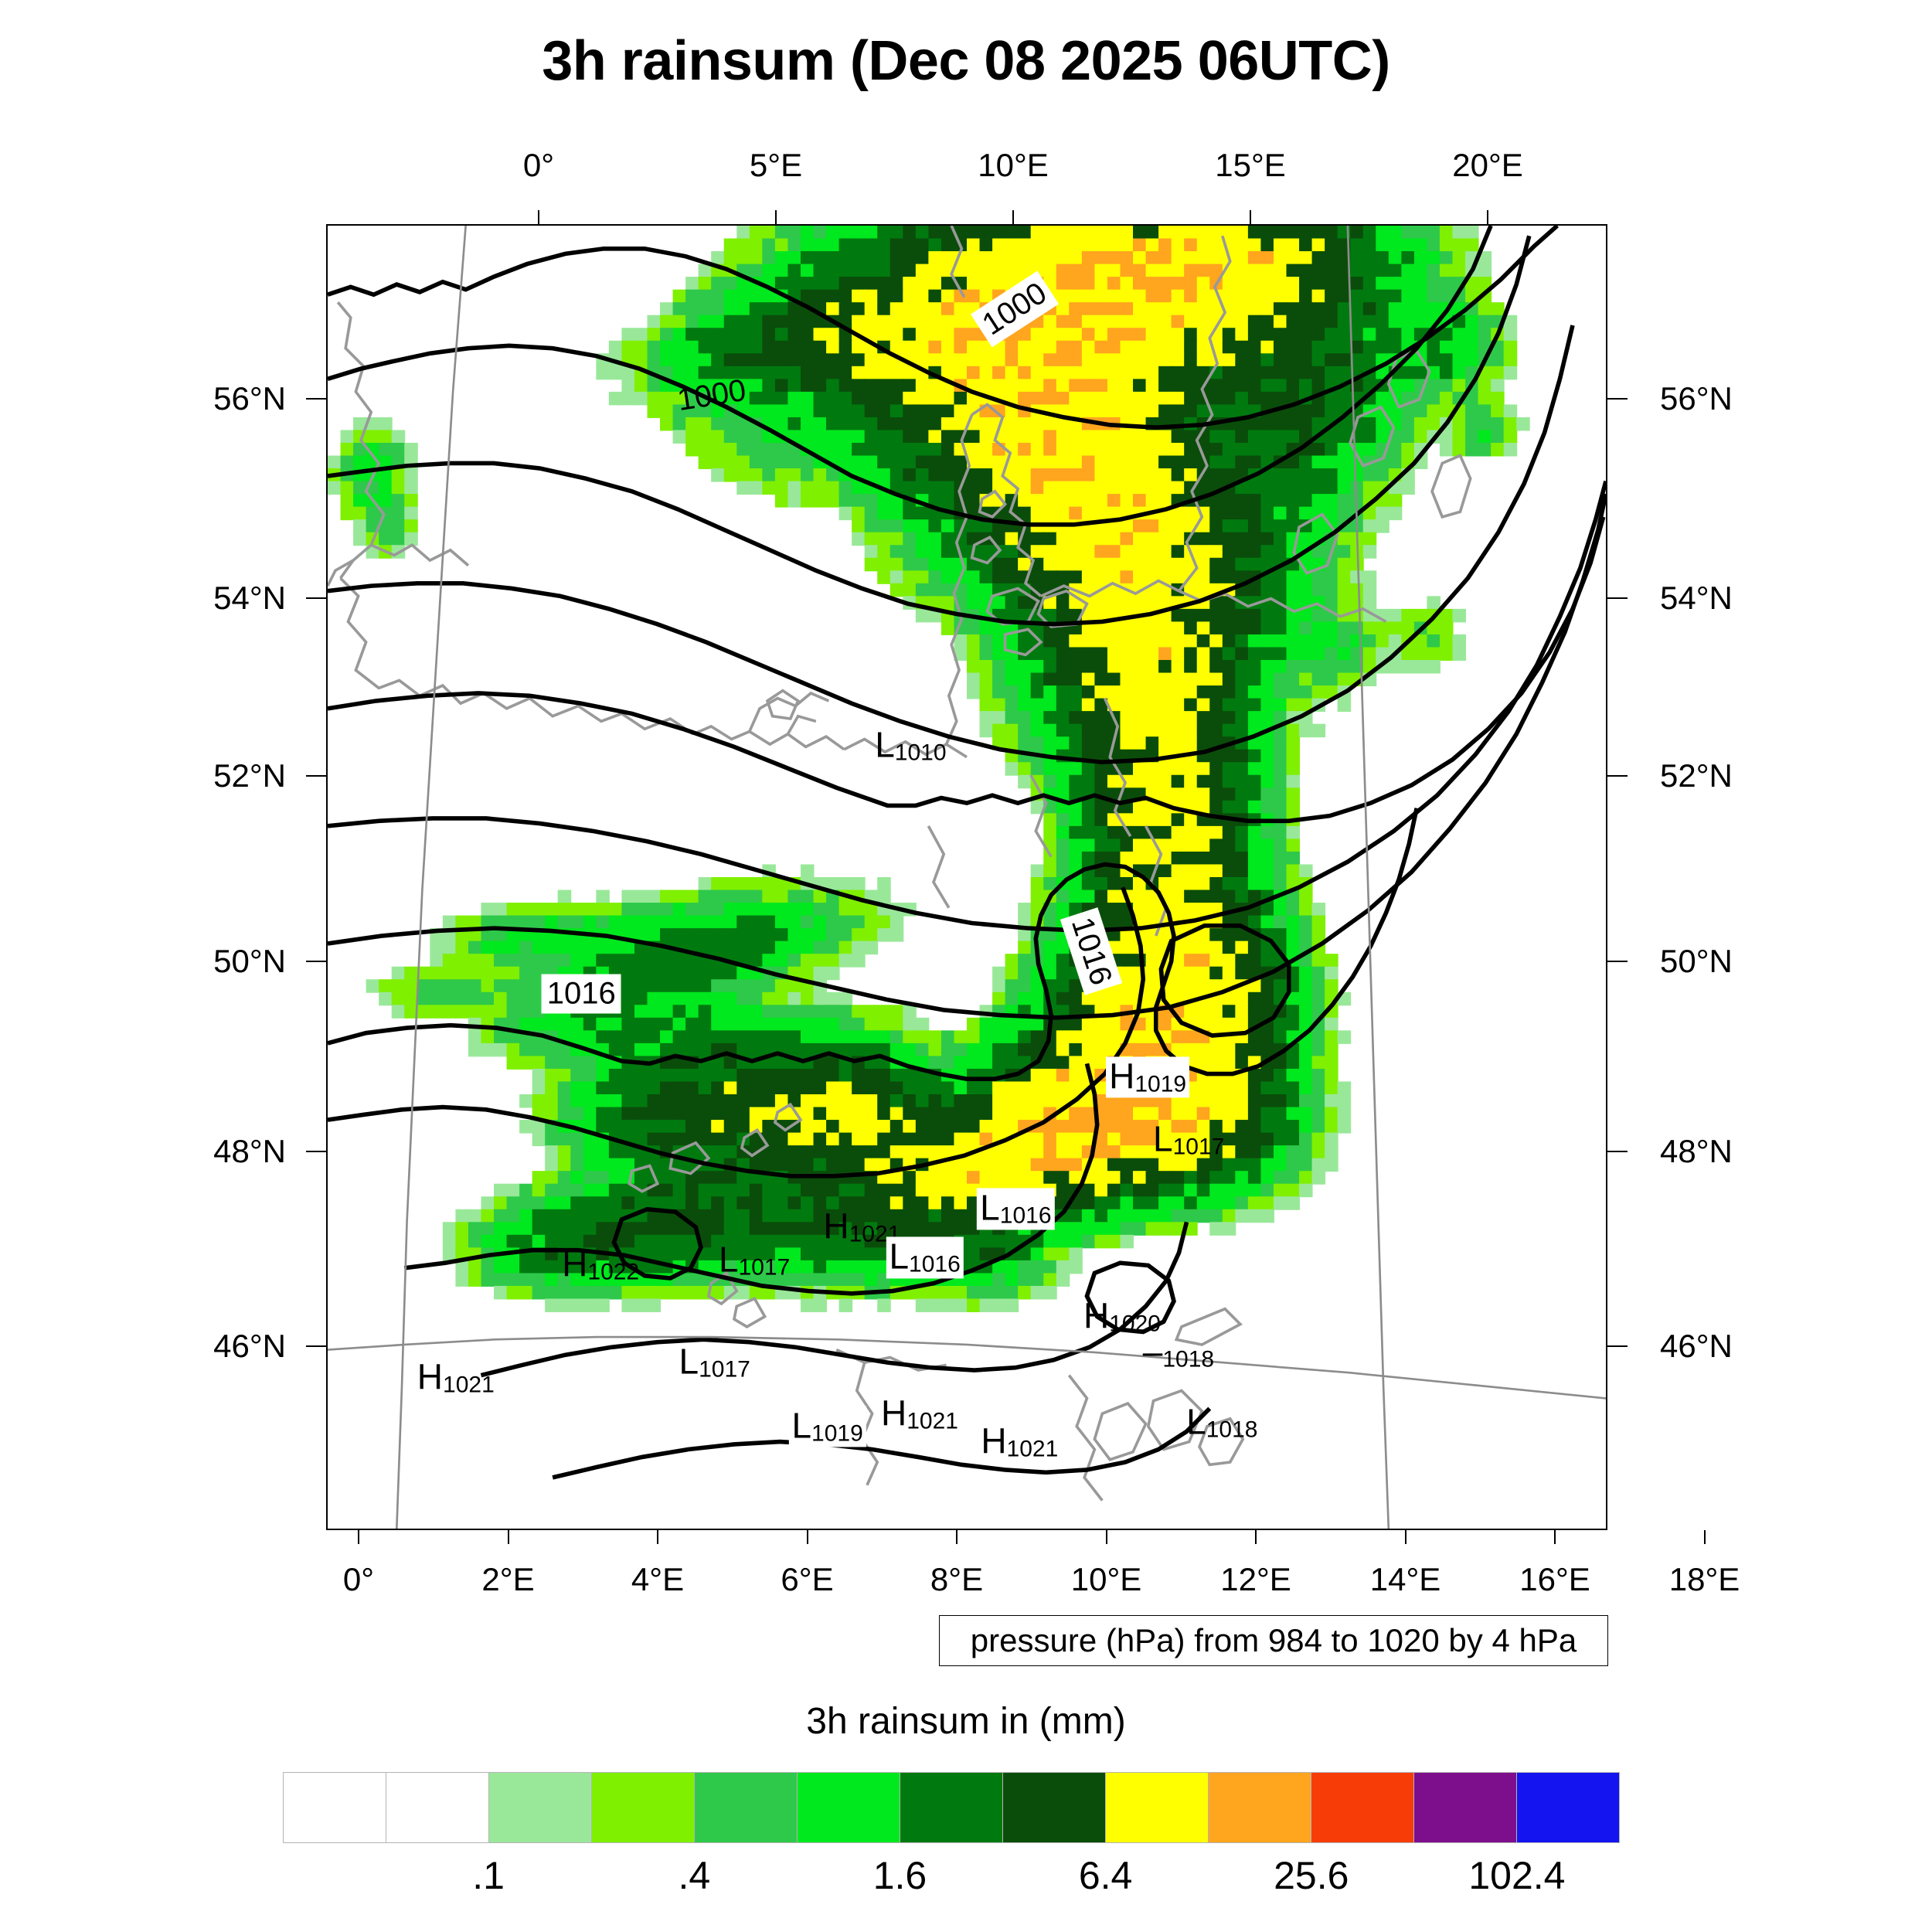 This screenshot has width=1932, height=1932. Describe the element at coordinates (1488, 165) in the screenshot. I see `axis-top-tick-4: 20°E` at that location.